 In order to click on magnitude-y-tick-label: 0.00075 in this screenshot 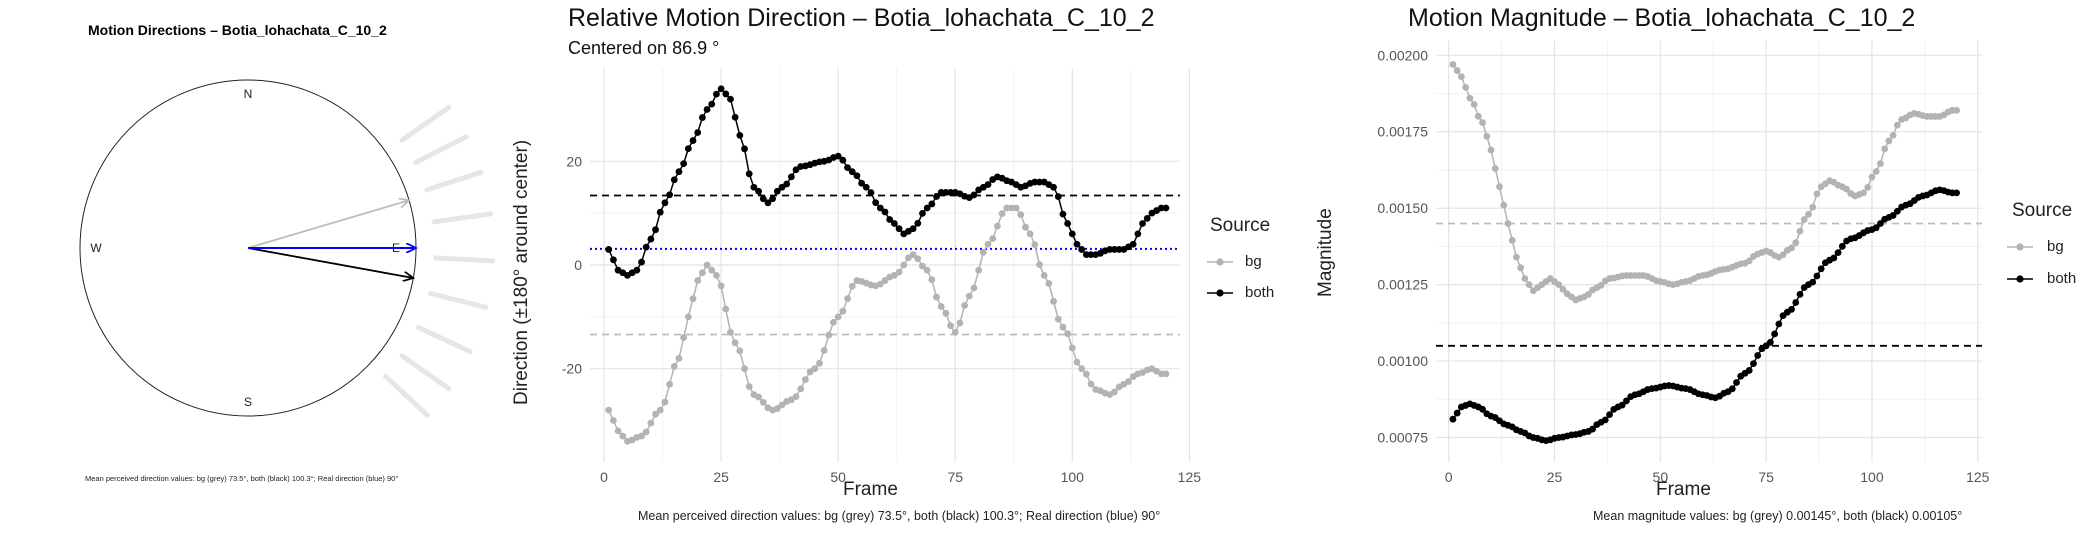, I will do `click(1402, 438)`.